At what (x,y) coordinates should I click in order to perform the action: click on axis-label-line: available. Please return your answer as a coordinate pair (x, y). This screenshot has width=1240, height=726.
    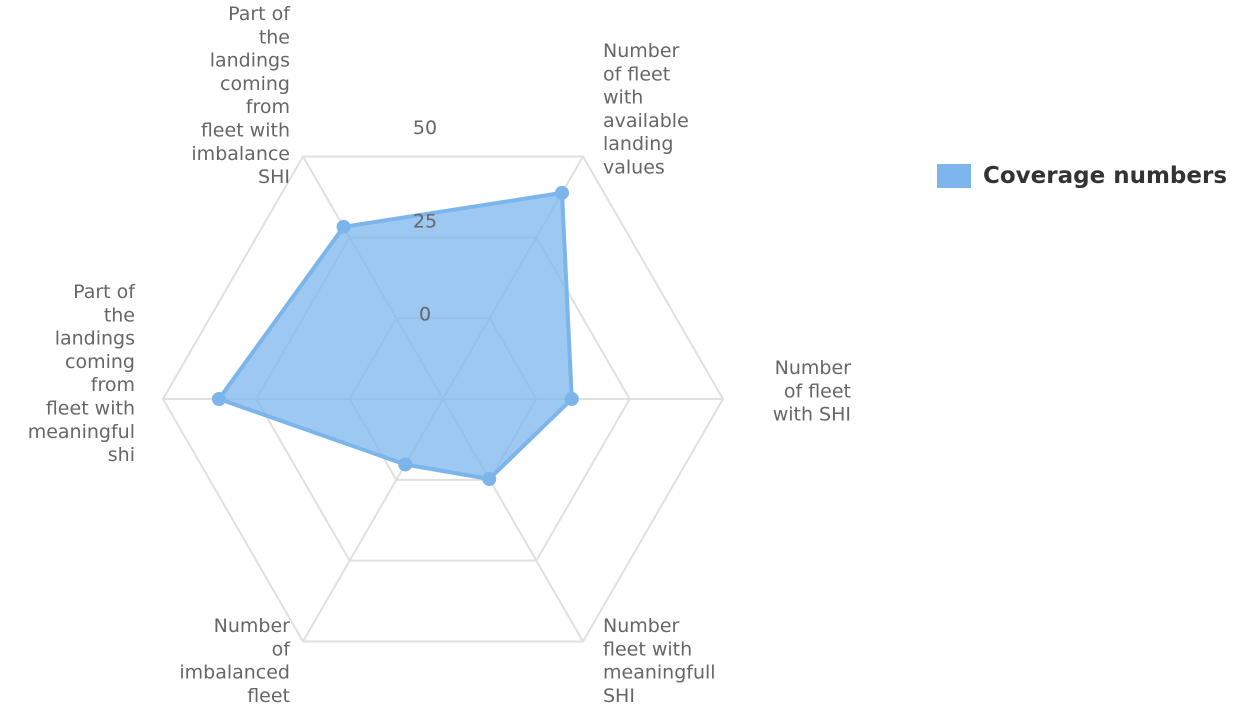
    Looking at the image, I should click on (646, 121).